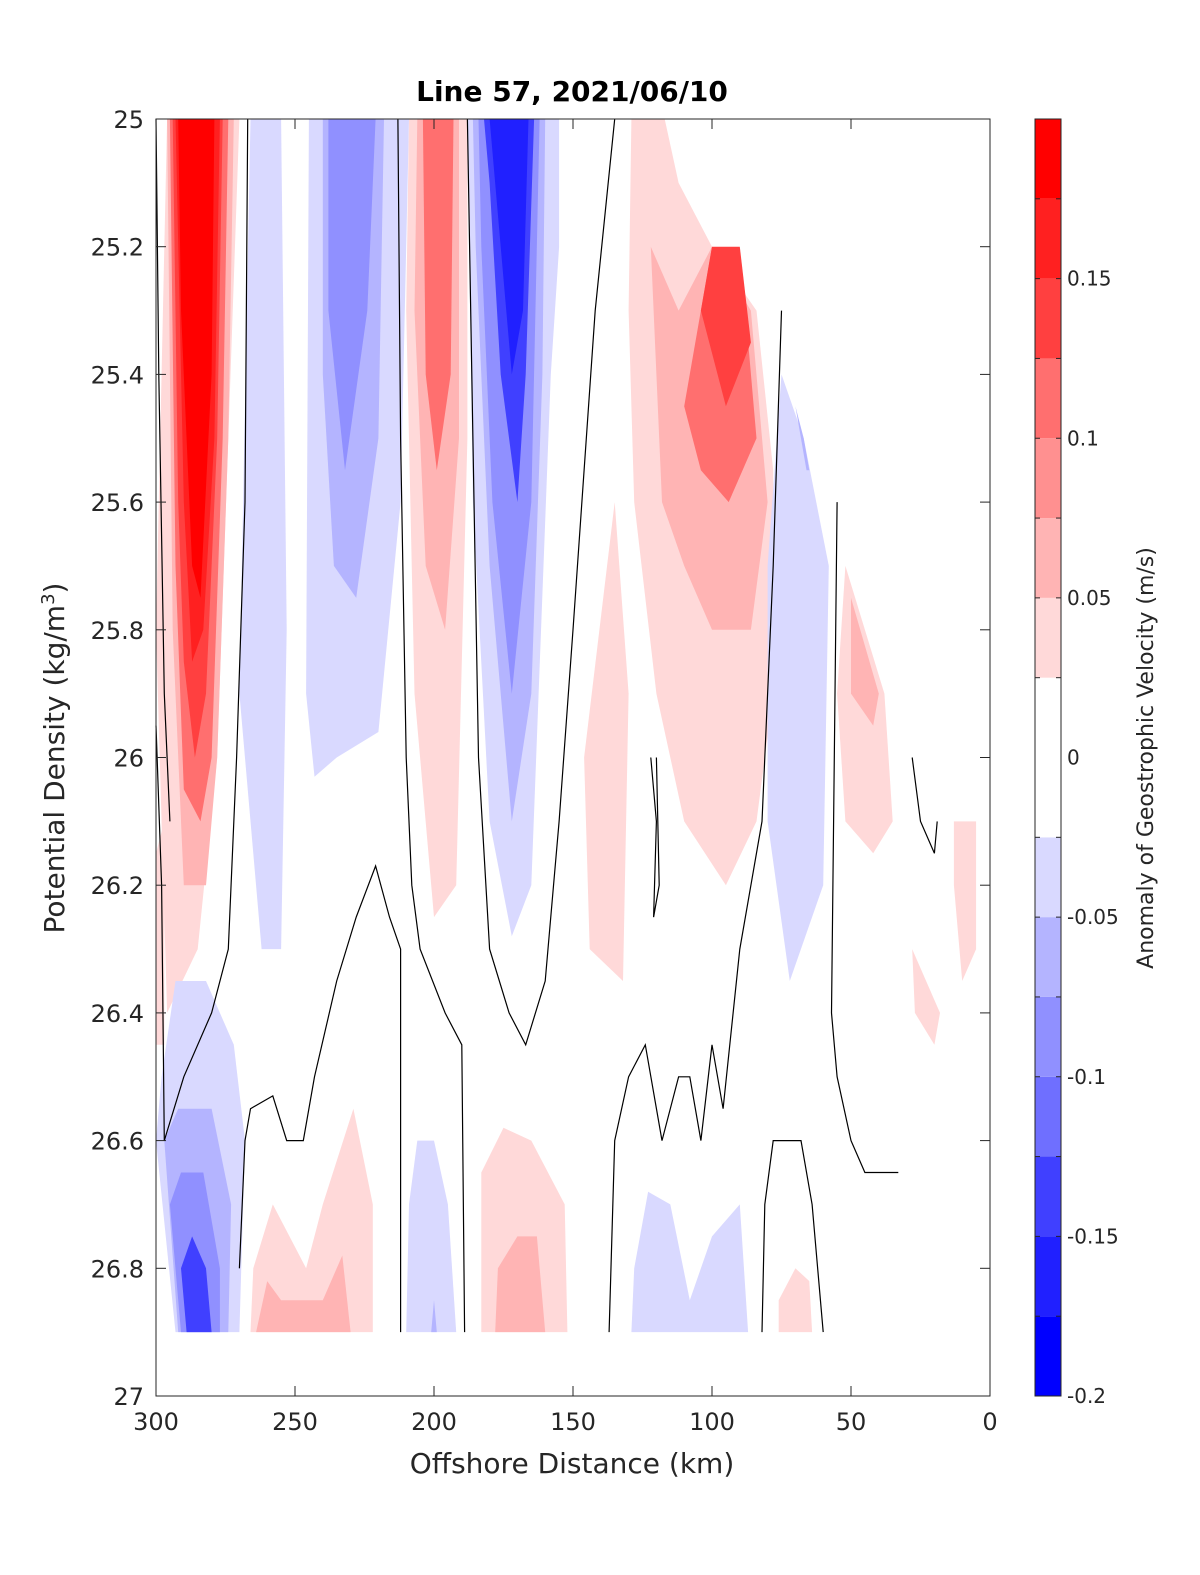 The image size is (1200, 1575). What do you see at coordinates (1089, 598) in the screenshot?
I see `colorbar-tick-label: 0.05` at bounding box center [1089, 598].